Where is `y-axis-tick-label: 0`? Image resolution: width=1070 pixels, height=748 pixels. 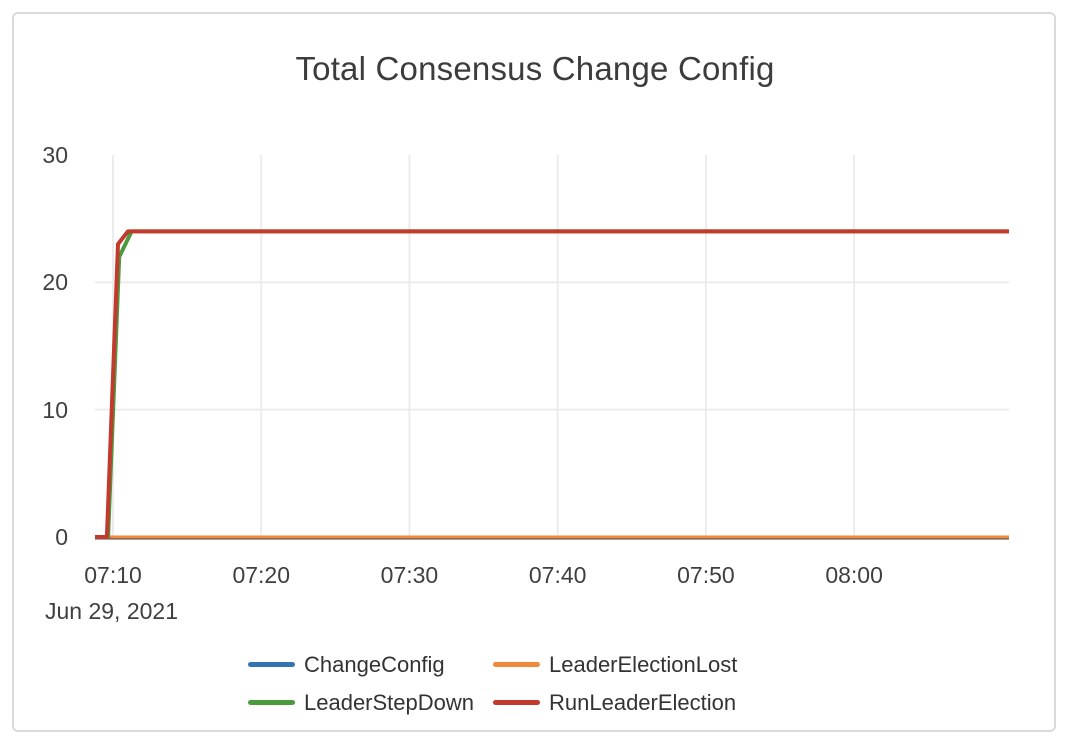 y-axis-tick-label: 0 is located at coordinates (61, 537).